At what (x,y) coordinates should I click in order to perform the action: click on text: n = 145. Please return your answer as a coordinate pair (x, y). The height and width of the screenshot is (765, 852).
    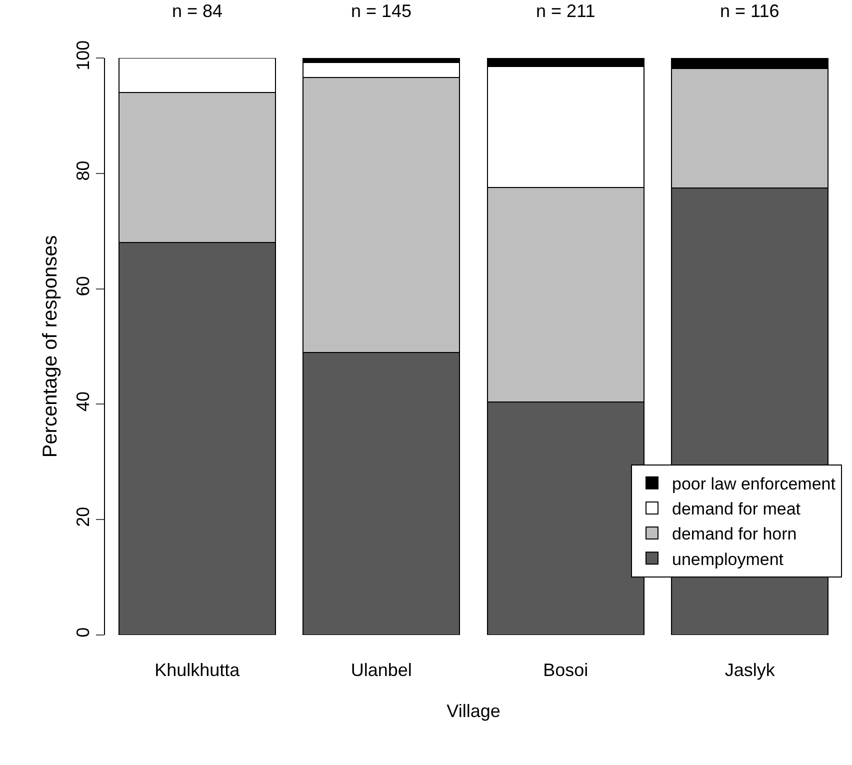
    Looking at the image, I should click on (381, 11).